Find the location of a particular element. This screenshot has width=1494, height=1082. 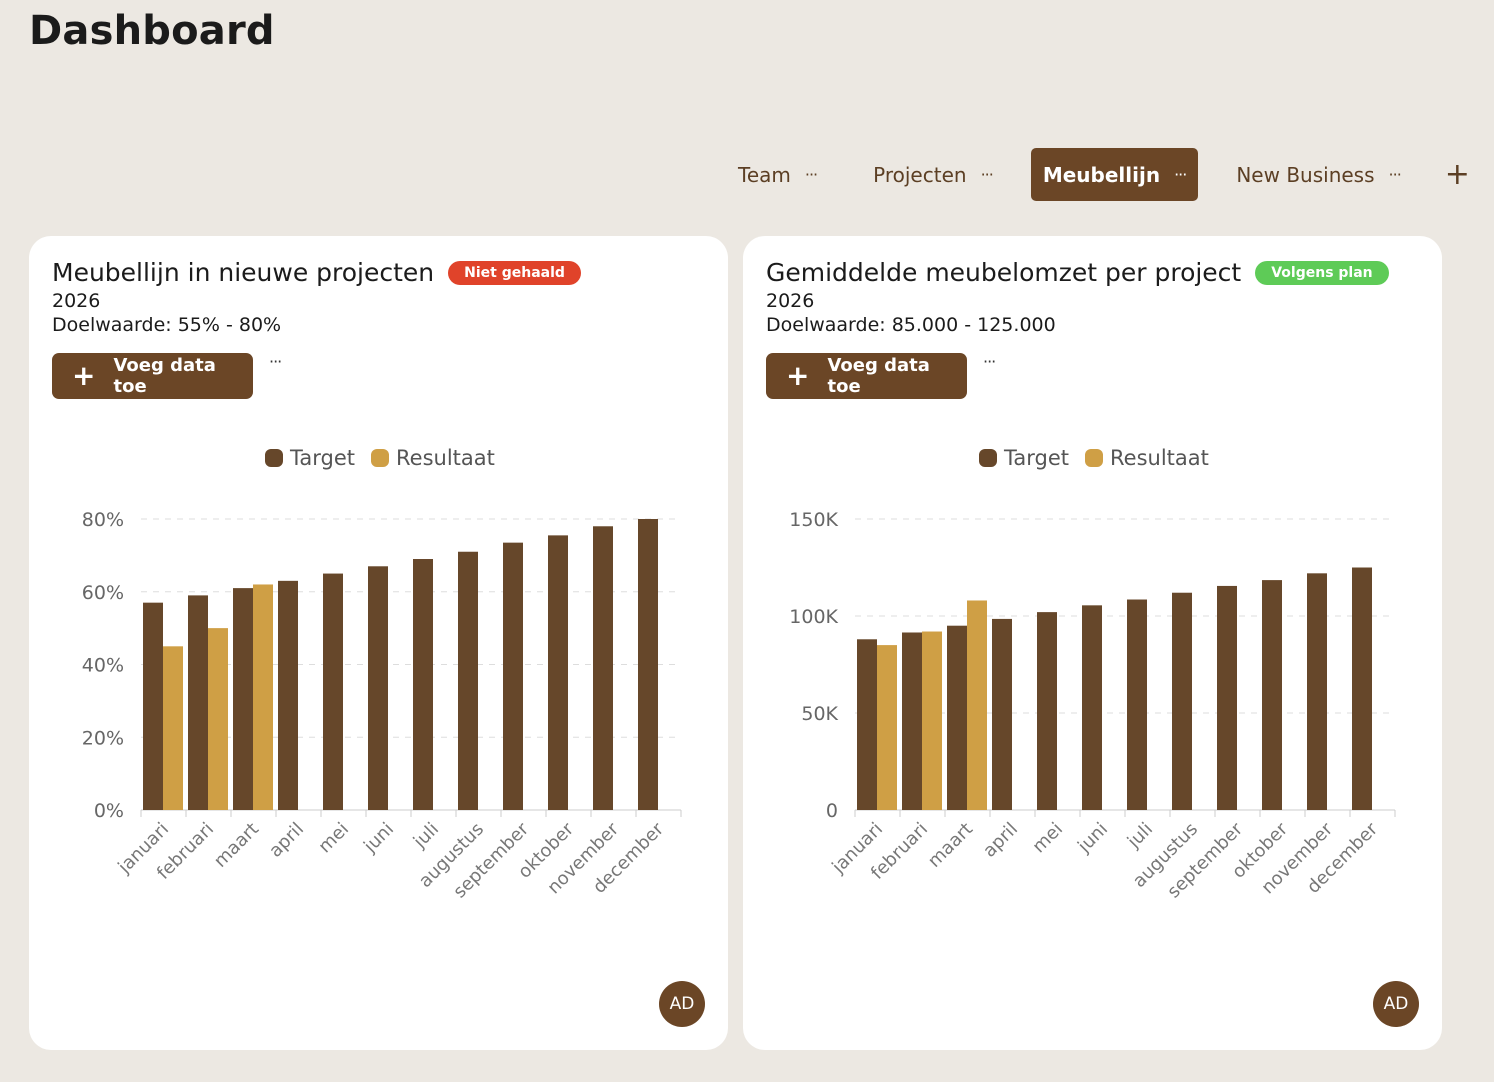

tab-team: Team ··· is located at coordinates (777, 174).